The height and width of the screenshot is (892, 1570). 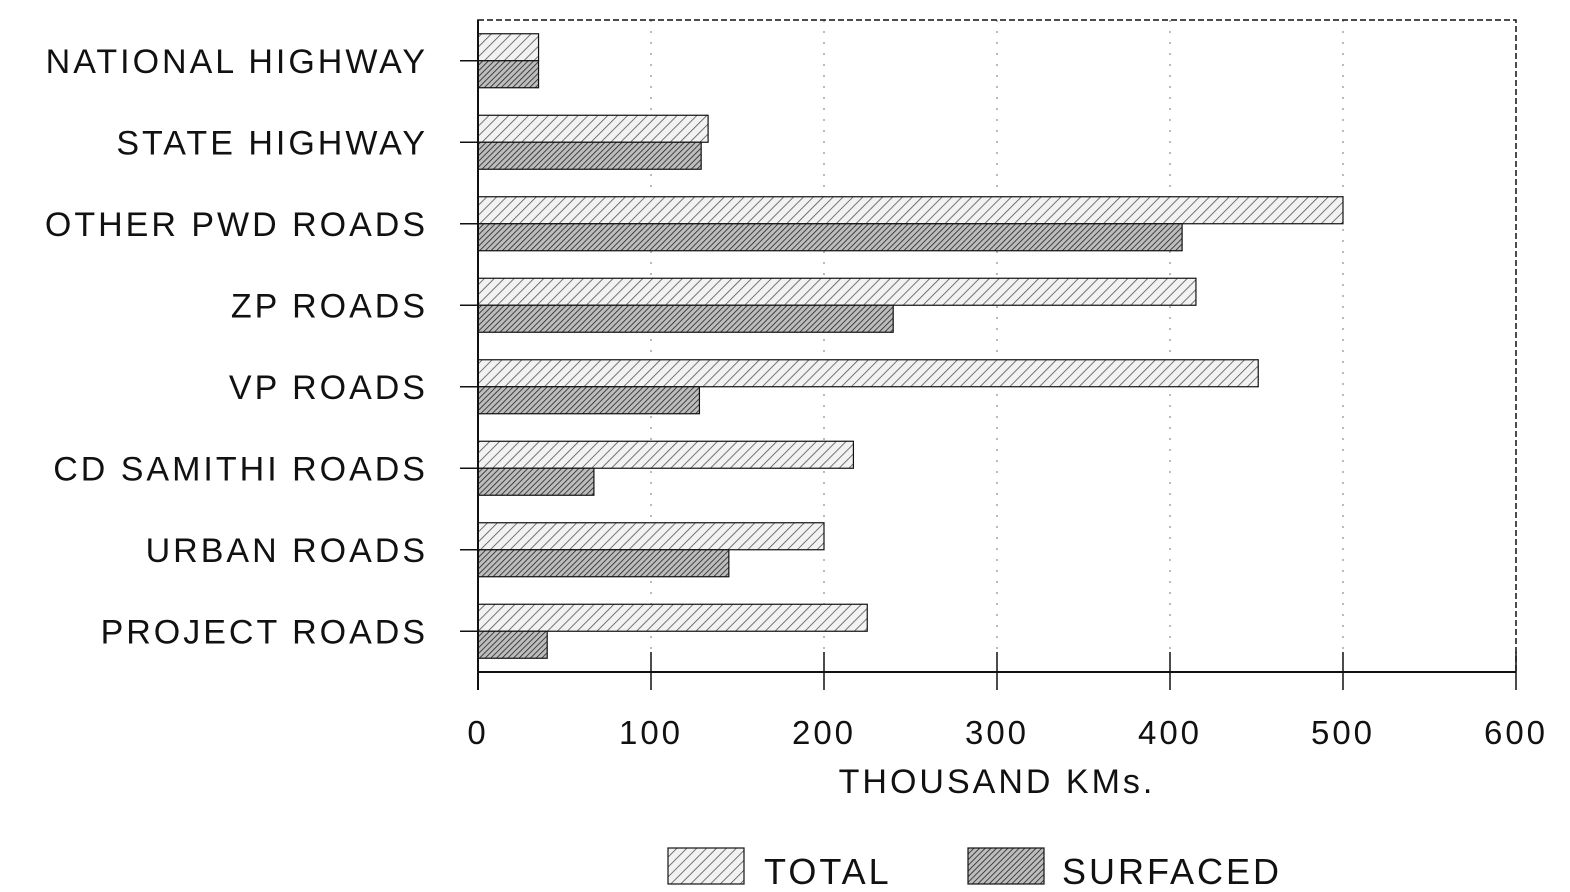 I want to click on legend-label-surfaced: SURFACED, so click(x=1172, y=871).